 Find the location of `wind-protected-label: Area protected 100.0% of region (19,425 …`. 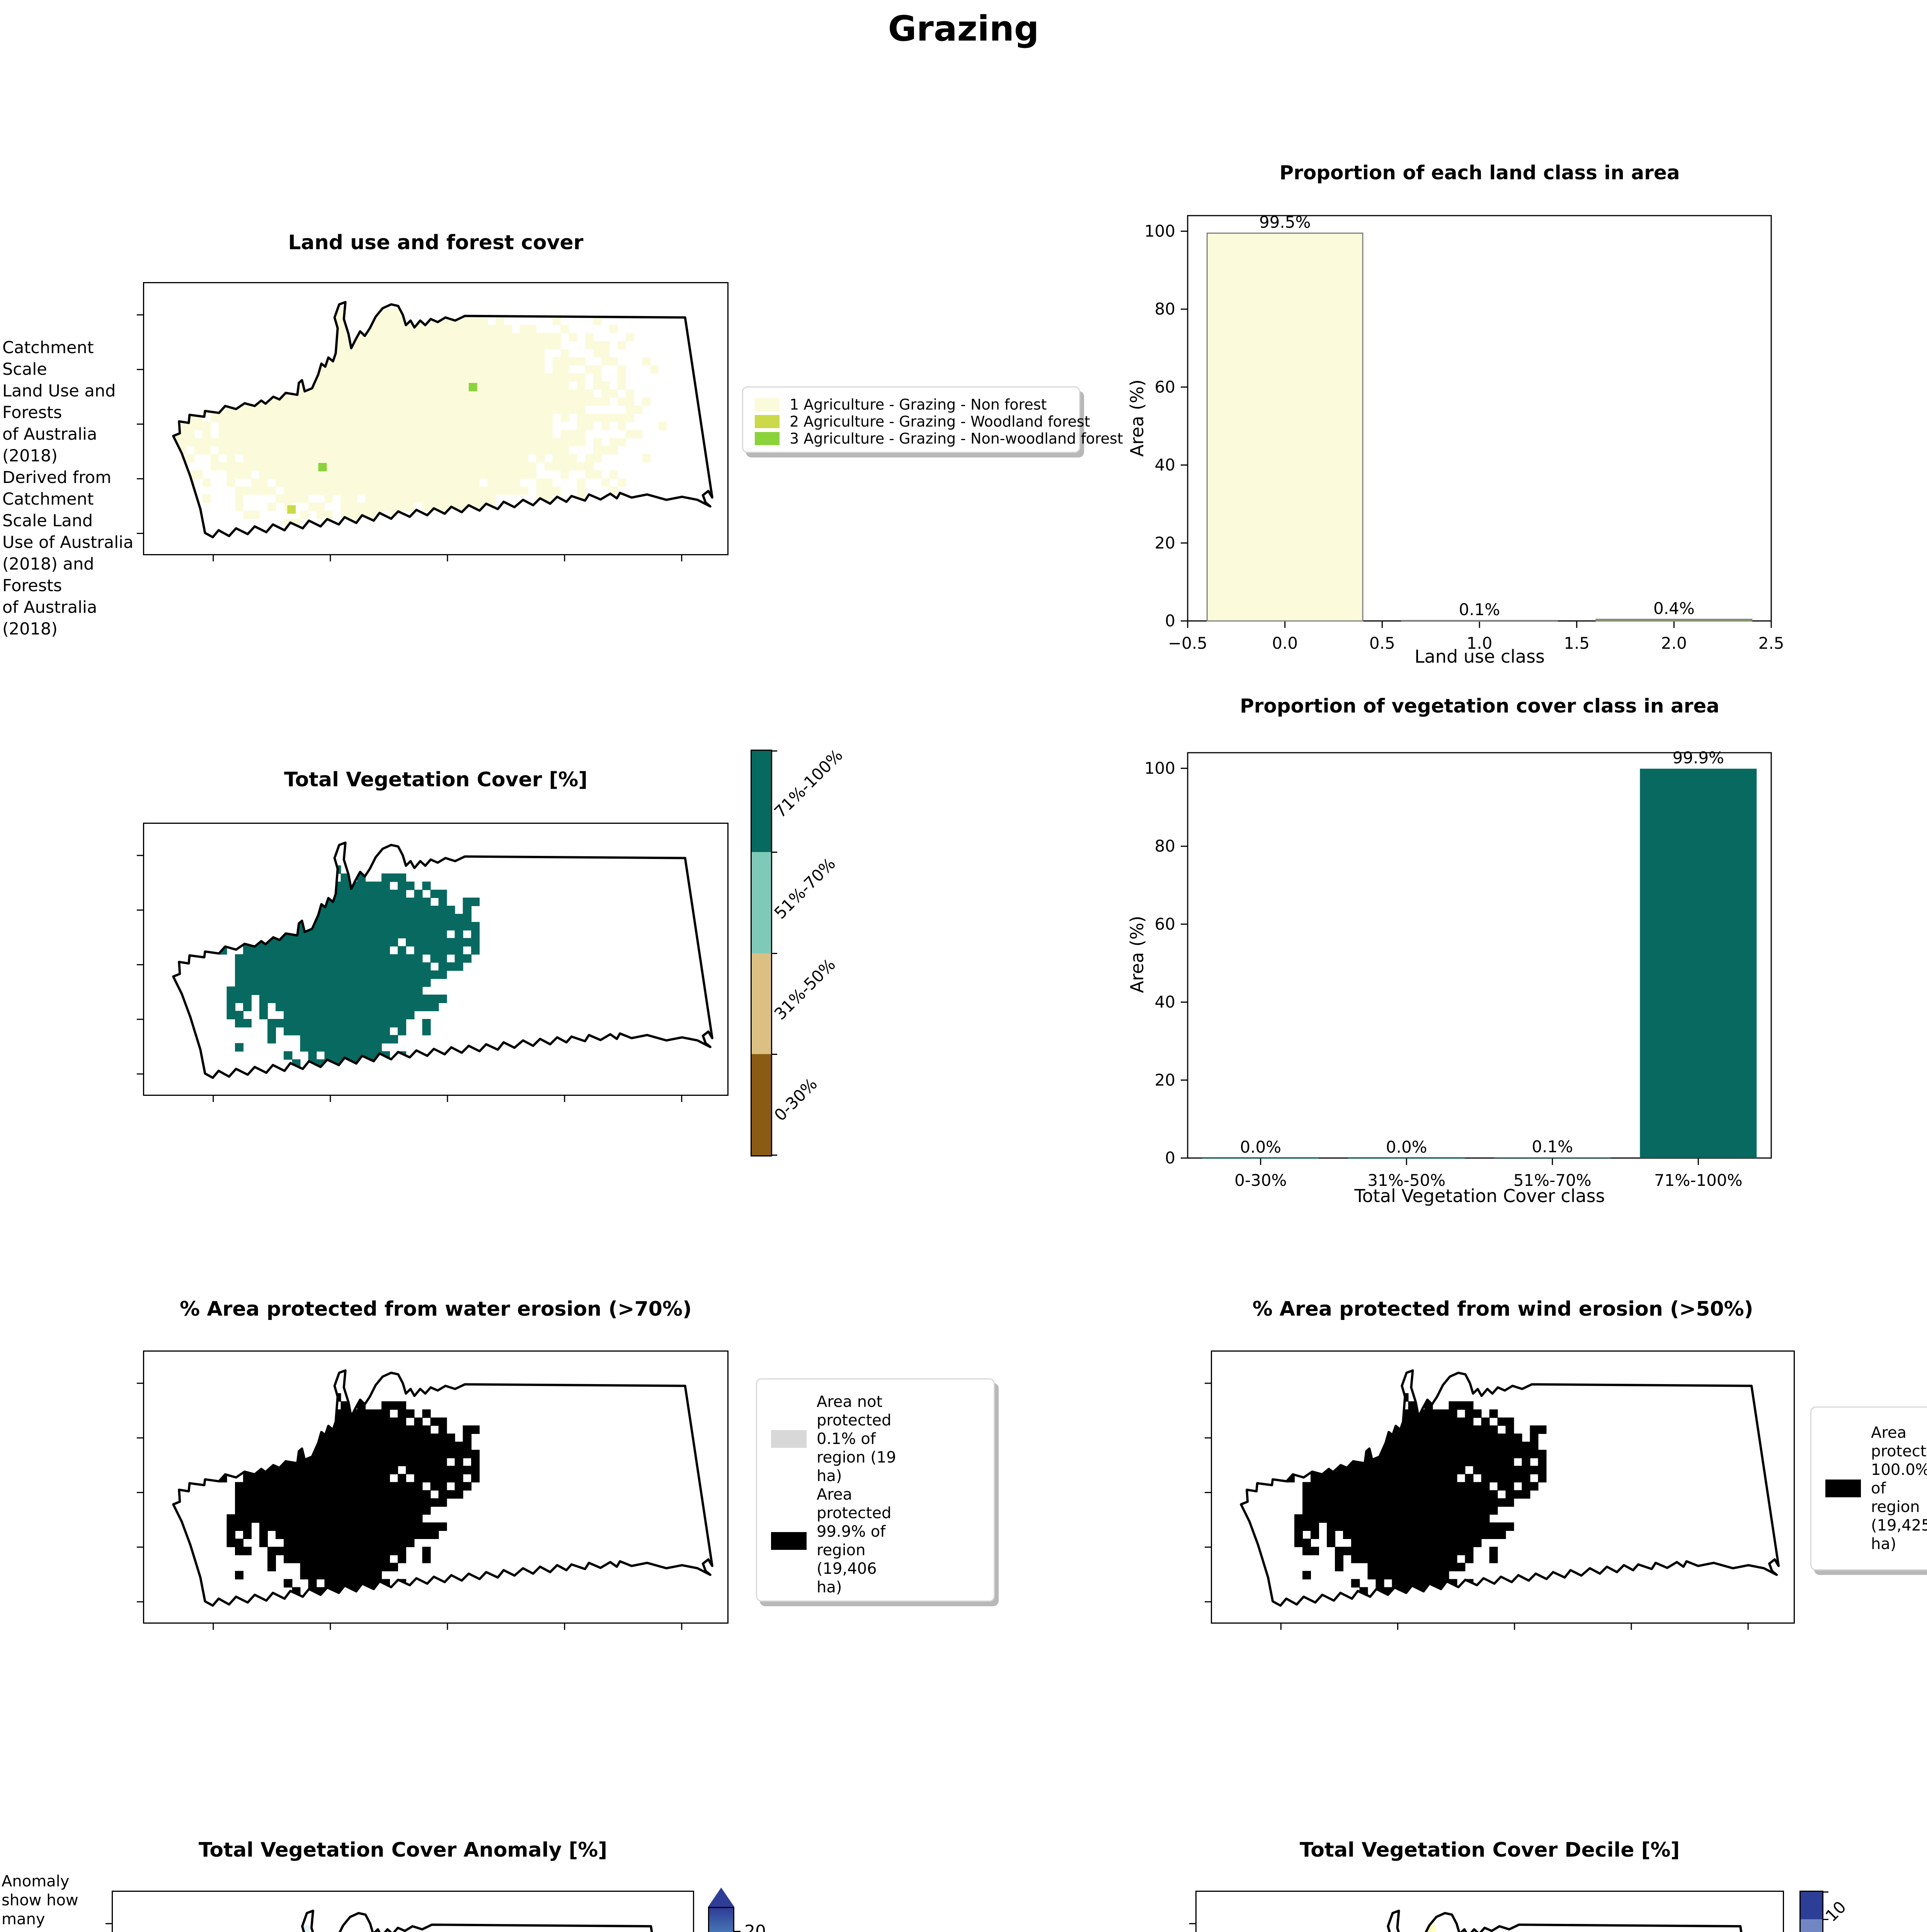

wind-protected-label: Area protected 100.0% of region (19,425 … is located at coordinates (1899, 1489).